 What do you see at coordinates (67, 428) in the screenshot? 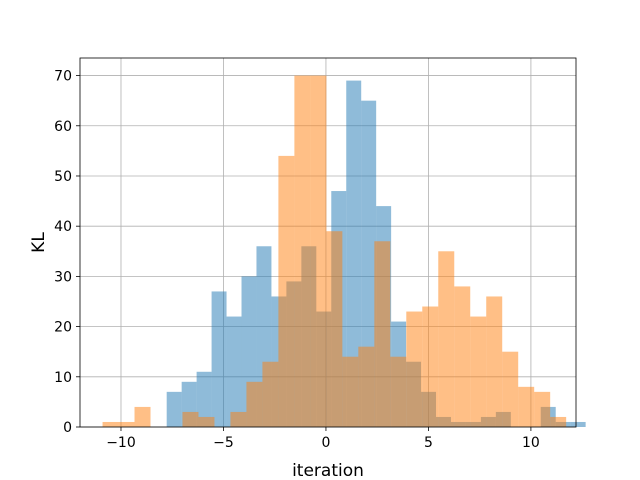
I see `y-tick-label: 0` at bounding box center [67, 428].